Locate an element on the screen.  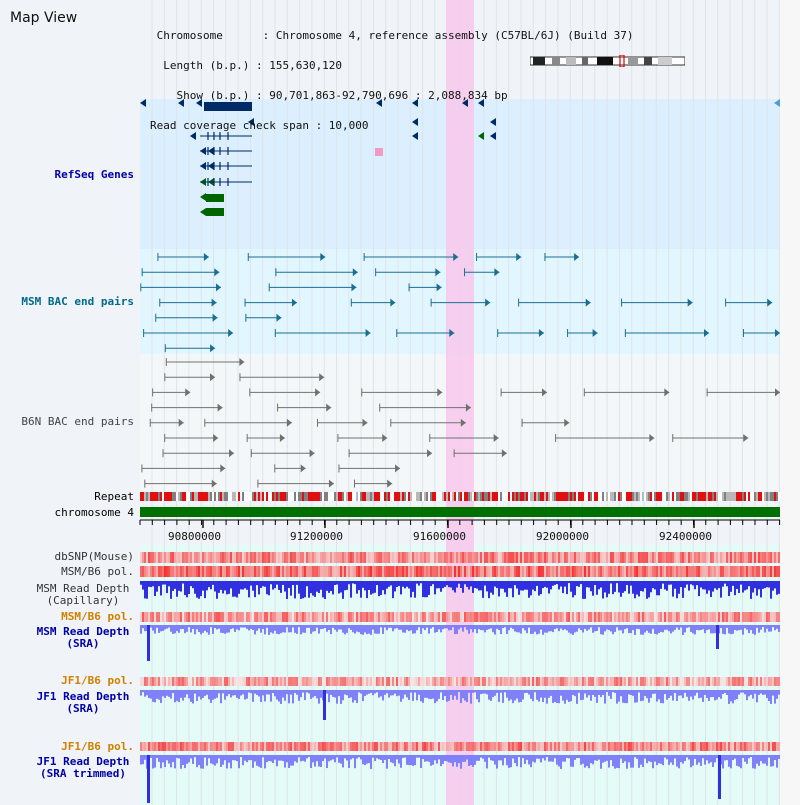
track-label-refseq: RefSeq Genes is located at coordinates (94, 174).